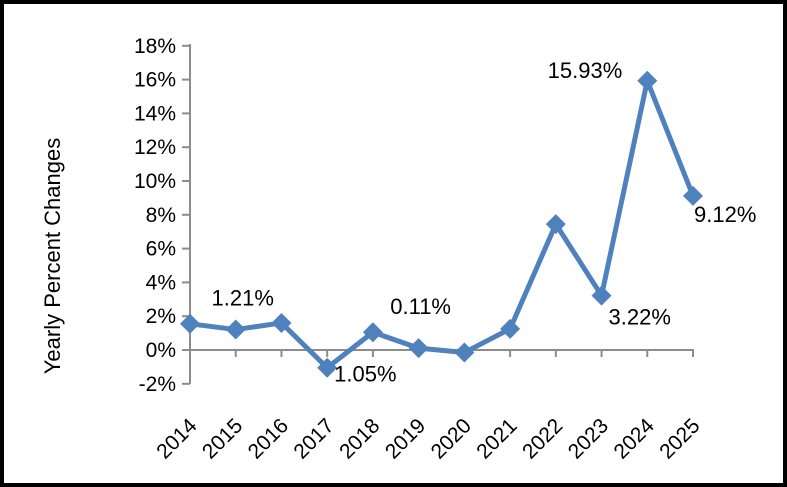  I want to click on x-axis-label-2019: 2019, so click(405, 438).